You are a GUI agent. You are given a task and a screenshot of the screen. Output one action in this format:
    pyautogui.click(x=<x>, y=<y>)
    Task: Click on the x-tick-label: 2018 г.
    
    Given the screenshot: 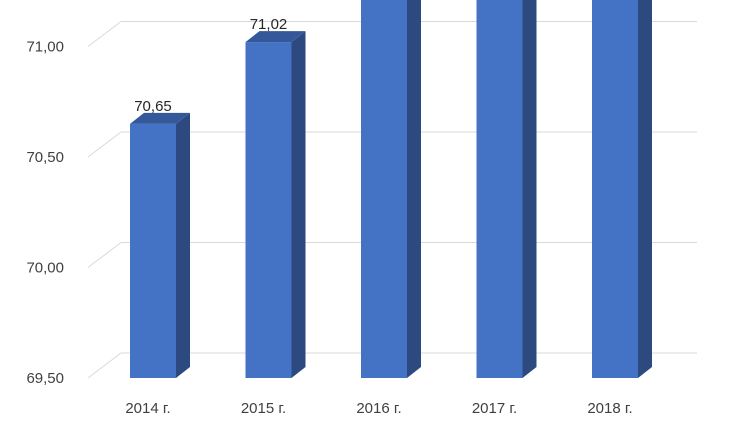 What is the action you would take?
    pyautogui.click(x=609, y=408)
    